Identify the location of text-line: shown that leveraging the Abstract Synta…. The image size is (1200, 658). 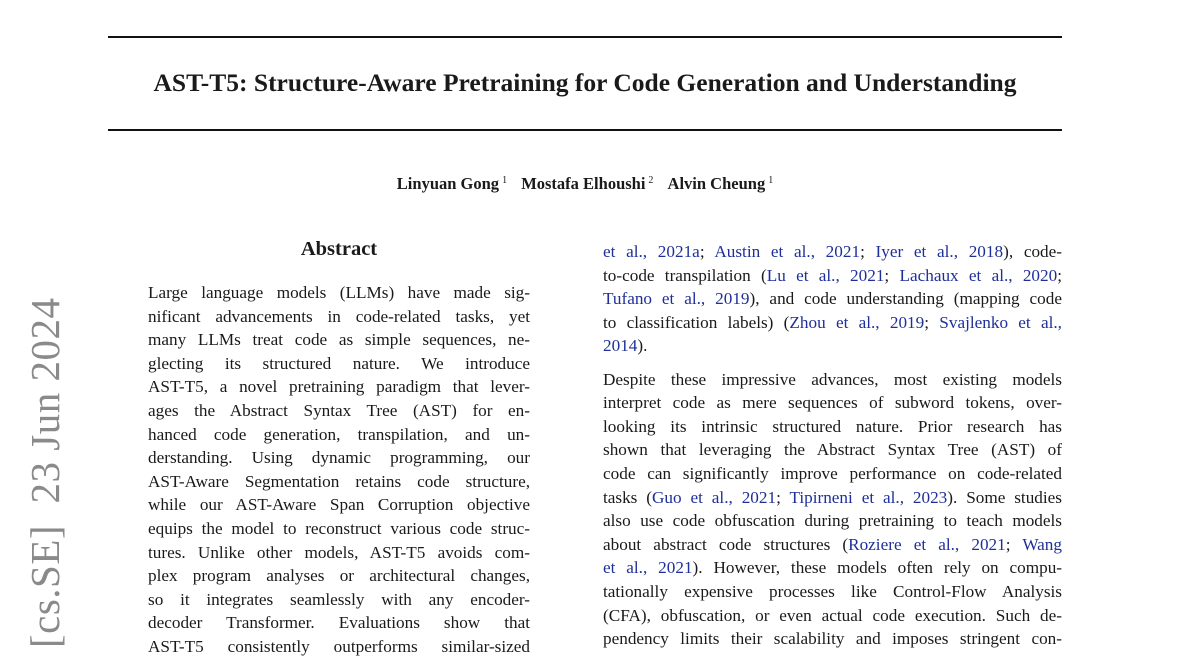
(832, 449).